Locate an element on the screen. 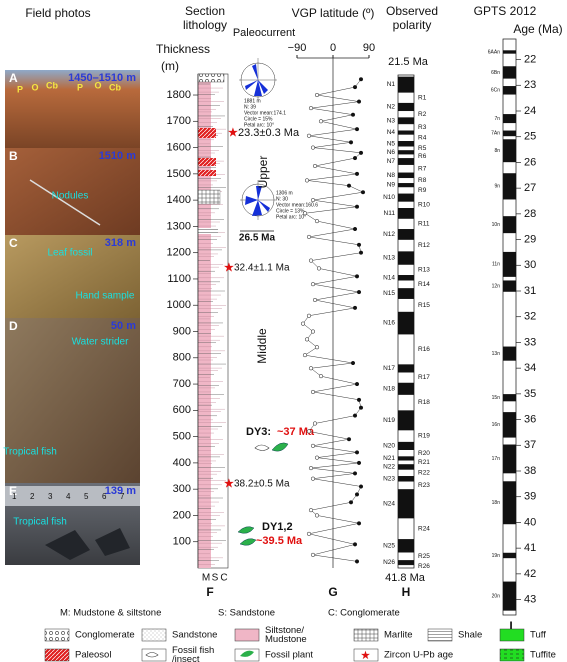  y-tick-label: 24 is located at coordinates (530, 111).